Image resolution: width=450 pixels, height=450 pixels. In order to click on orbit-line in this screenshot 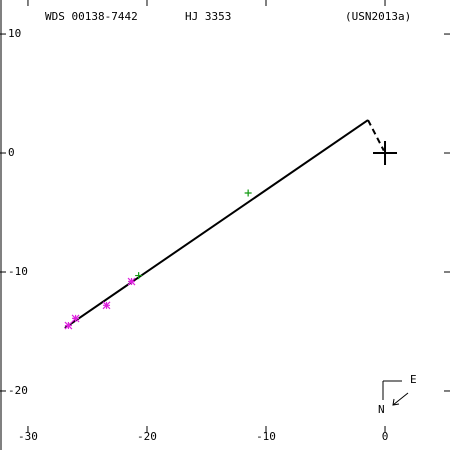, I will do `click(376, 135)`.